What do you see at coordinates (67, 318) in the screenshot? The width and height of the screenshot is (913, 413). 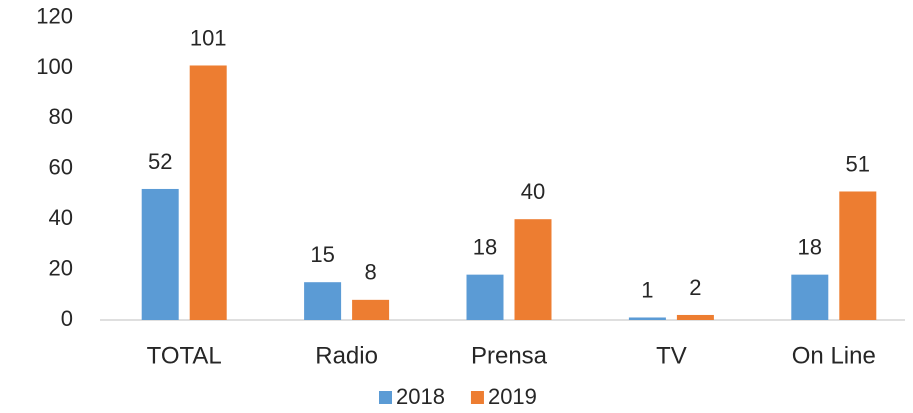 I see `y-tick-label: 0` at bounding box center [67, 318].